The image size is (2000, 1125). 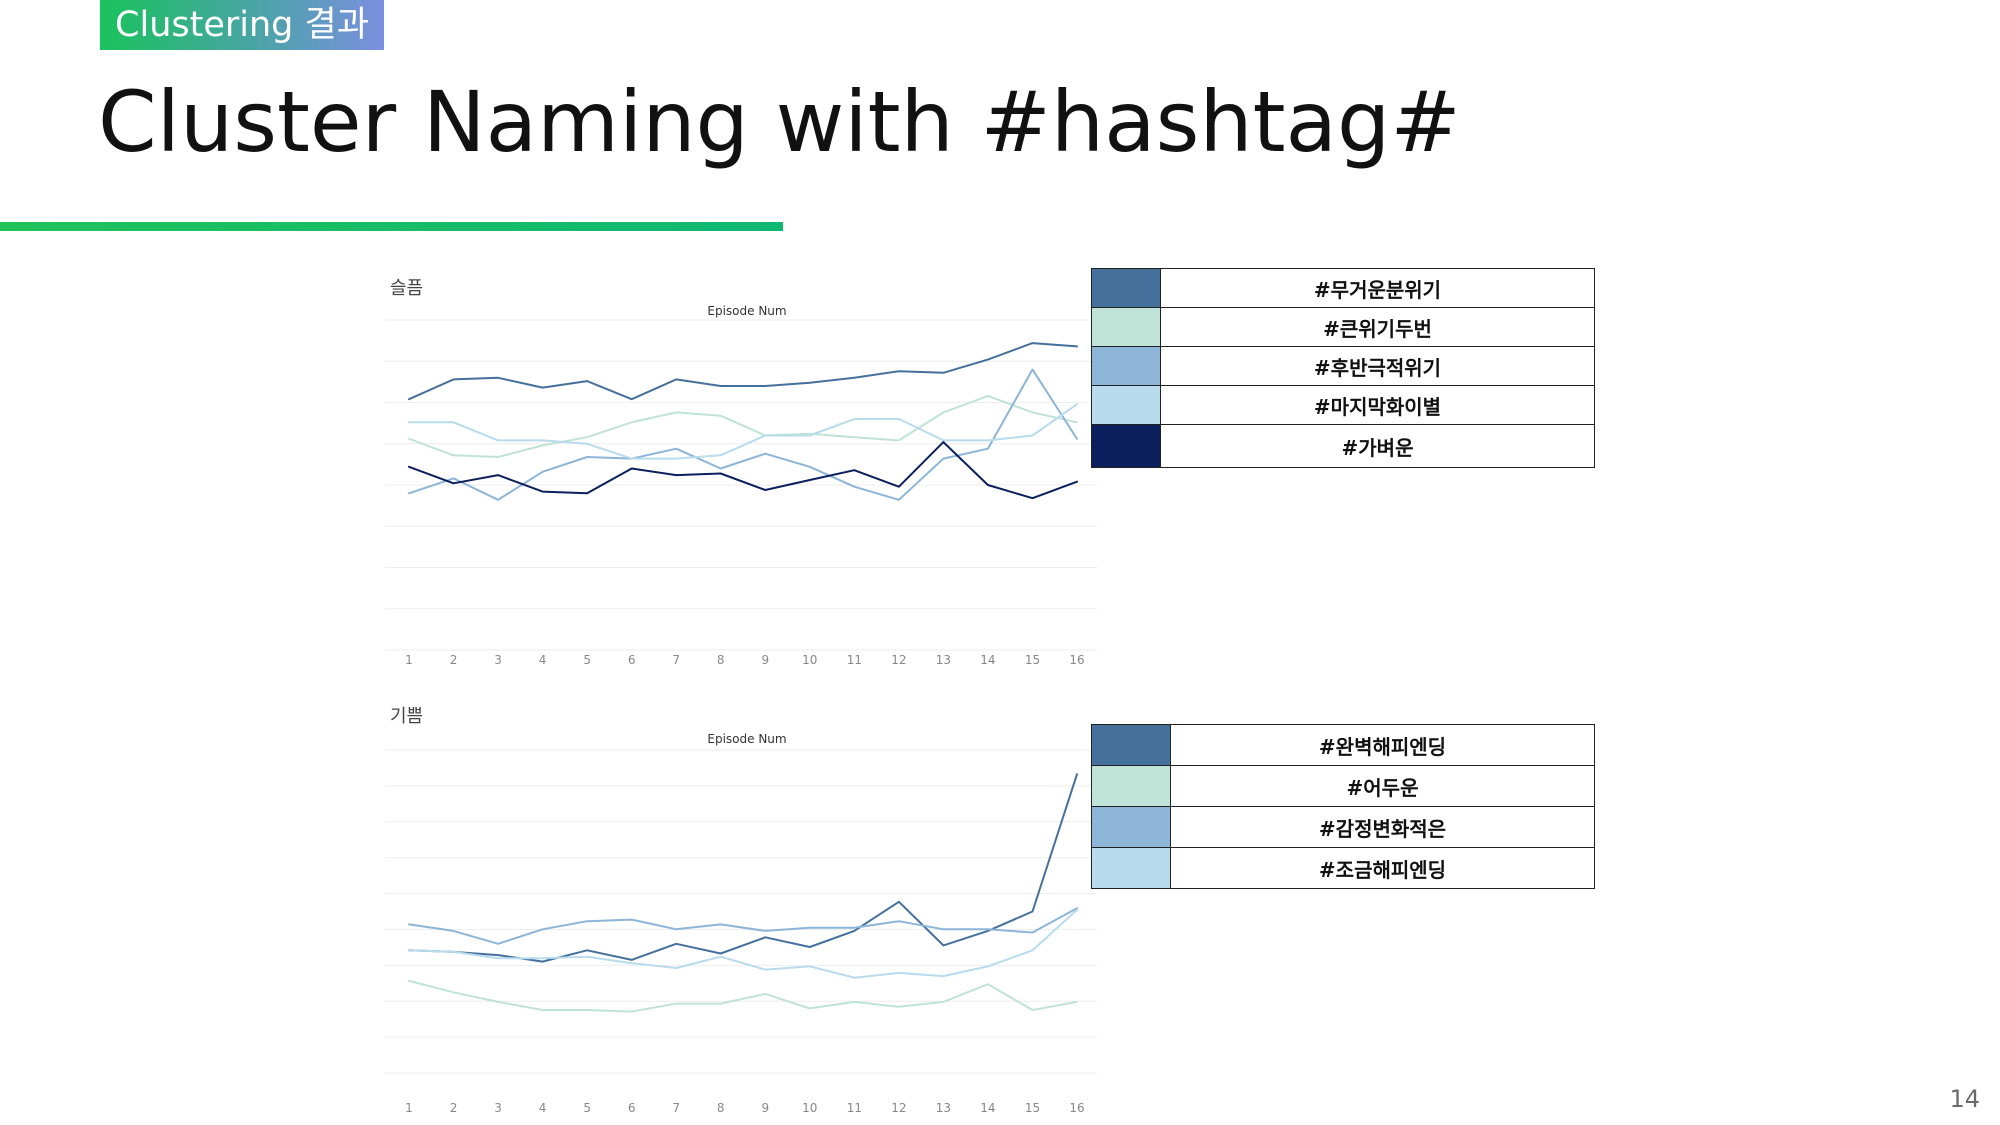 I want to click on legend-row: #감정변화적은, so click(x=1343, y=827).